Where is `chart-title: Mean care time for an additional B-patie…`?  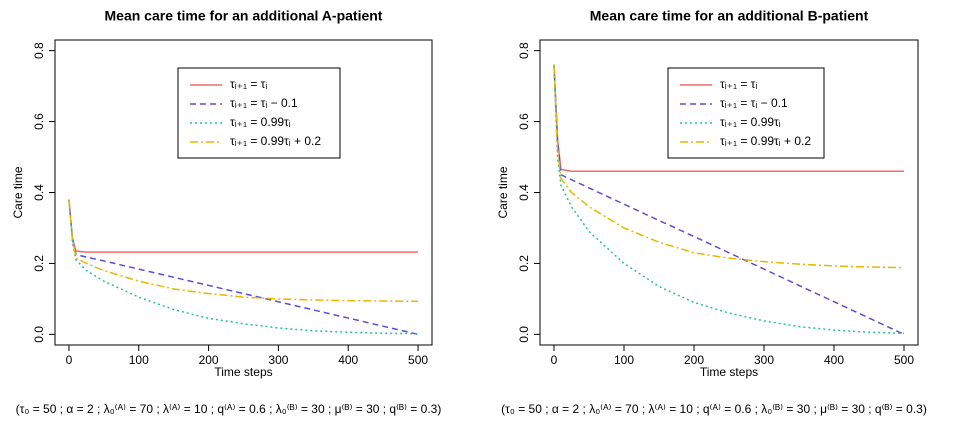
chart-title: Mean care time for an additional B-patie… is located at coordinates (729, 16).